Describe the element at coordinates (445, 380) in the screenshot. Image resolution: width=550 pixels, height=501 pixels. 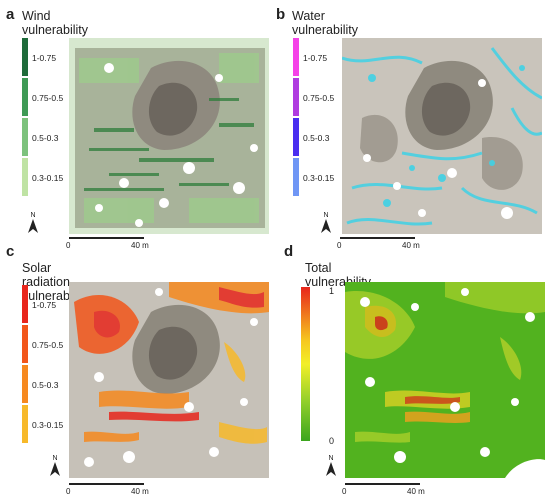
I see `map-total` at that location.